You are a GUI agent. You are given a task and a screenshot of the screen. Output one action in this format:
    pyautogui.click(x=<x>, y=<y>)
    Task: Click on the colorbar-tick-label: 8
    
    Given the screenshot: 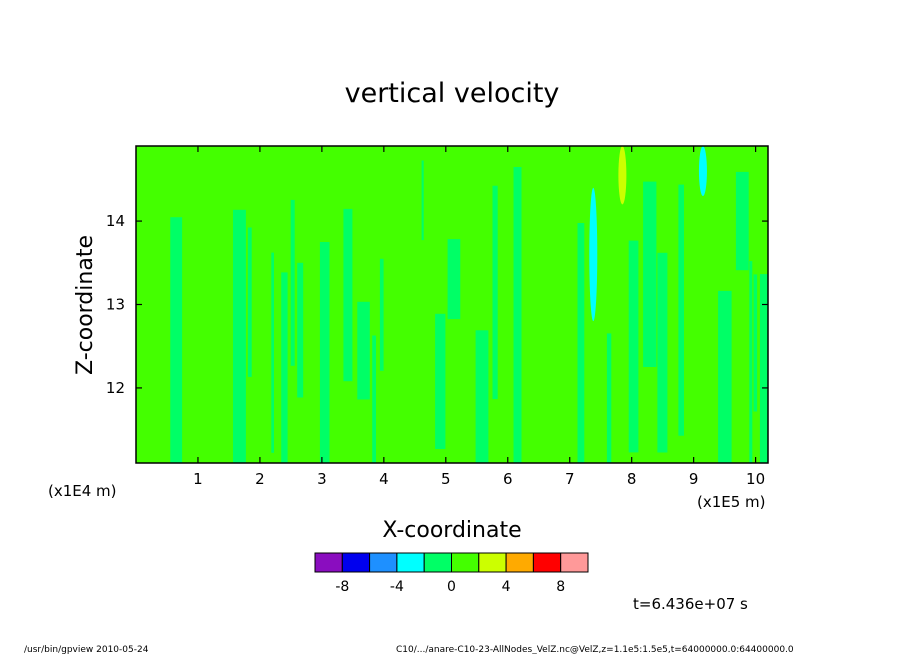 What is the action you would take?
    pyautogui.click(x=560, y=587)
    